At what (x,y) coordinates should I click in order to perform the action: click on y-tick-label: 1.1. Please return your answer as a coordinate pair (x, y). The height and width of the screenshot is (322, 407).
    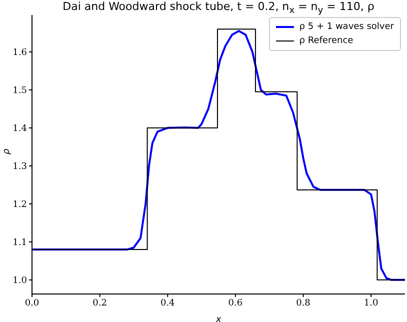
    Looking at the image, I should click on (19, 243).